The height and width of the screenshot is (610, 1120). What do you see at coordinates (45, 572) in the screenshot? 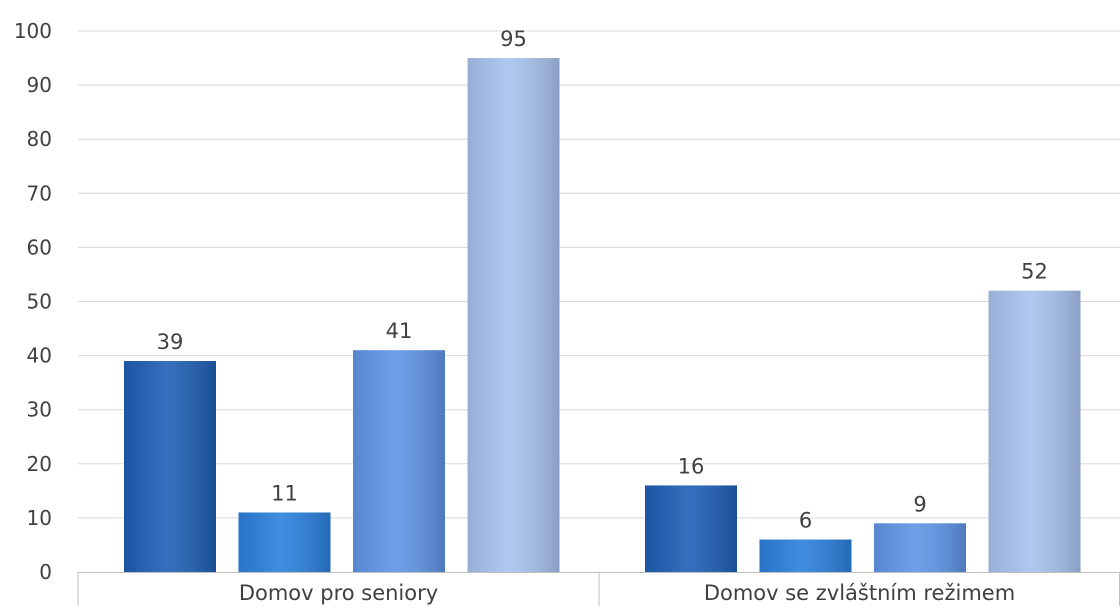
I see `y-tick-label: 0` at bounding box center [45, 572].